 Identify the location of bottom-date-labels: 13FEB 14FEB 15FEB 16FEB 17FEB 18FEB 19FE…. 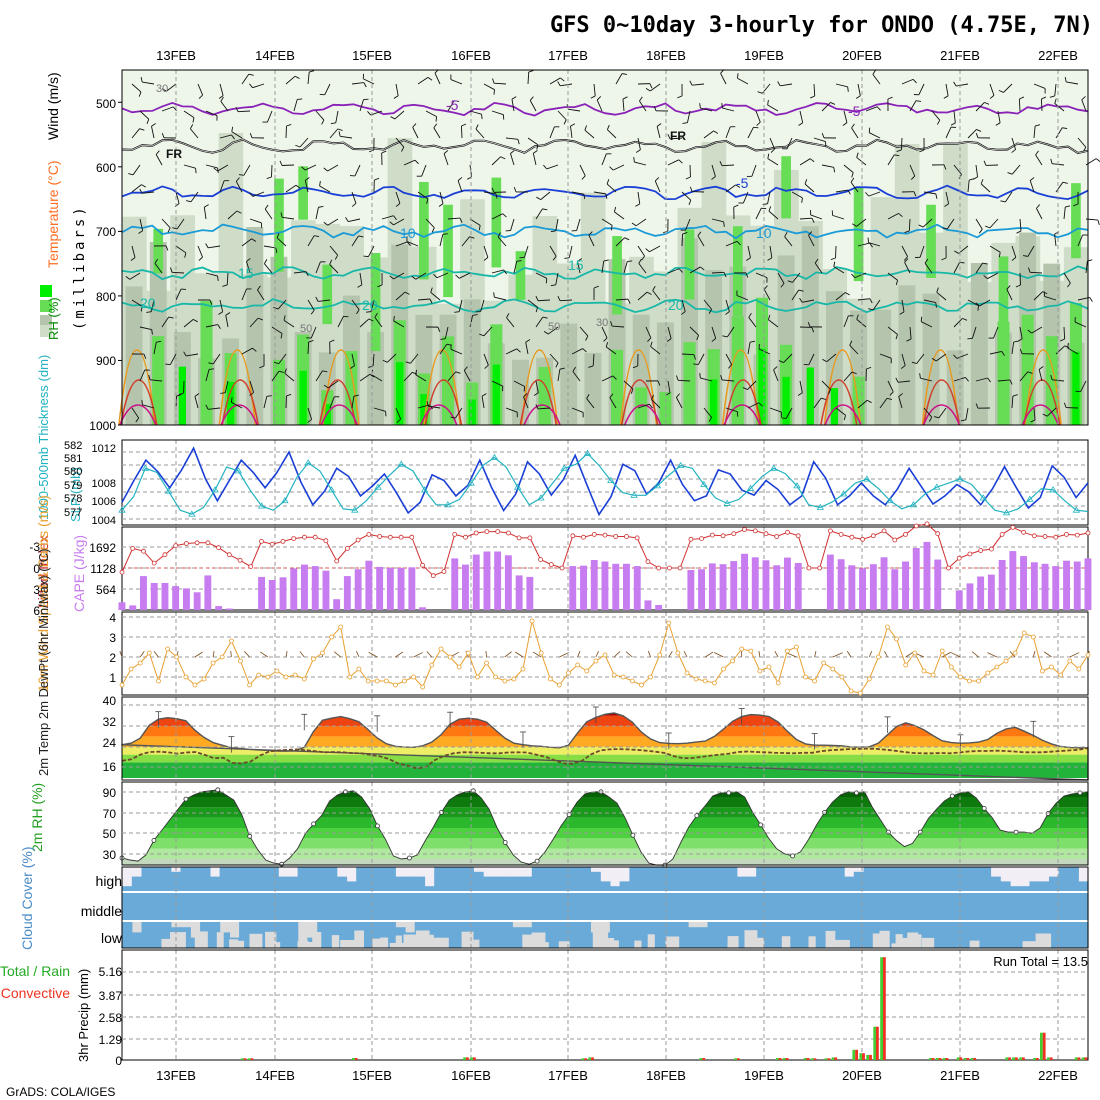
(617, 1075).